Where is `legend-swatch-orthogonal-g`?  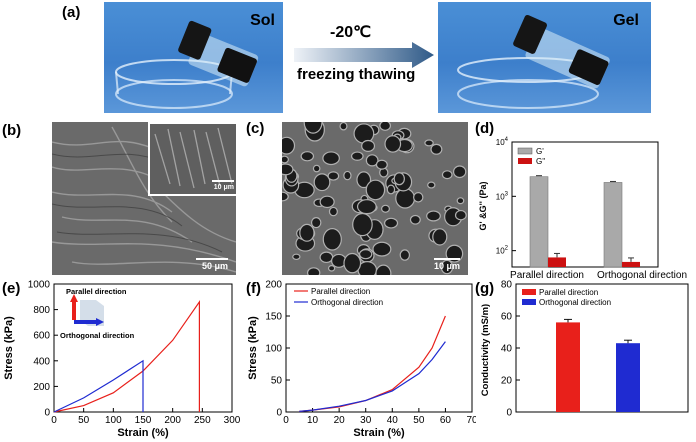
legend-swatch-orthogonal-g is located at coordinates (529, 302).